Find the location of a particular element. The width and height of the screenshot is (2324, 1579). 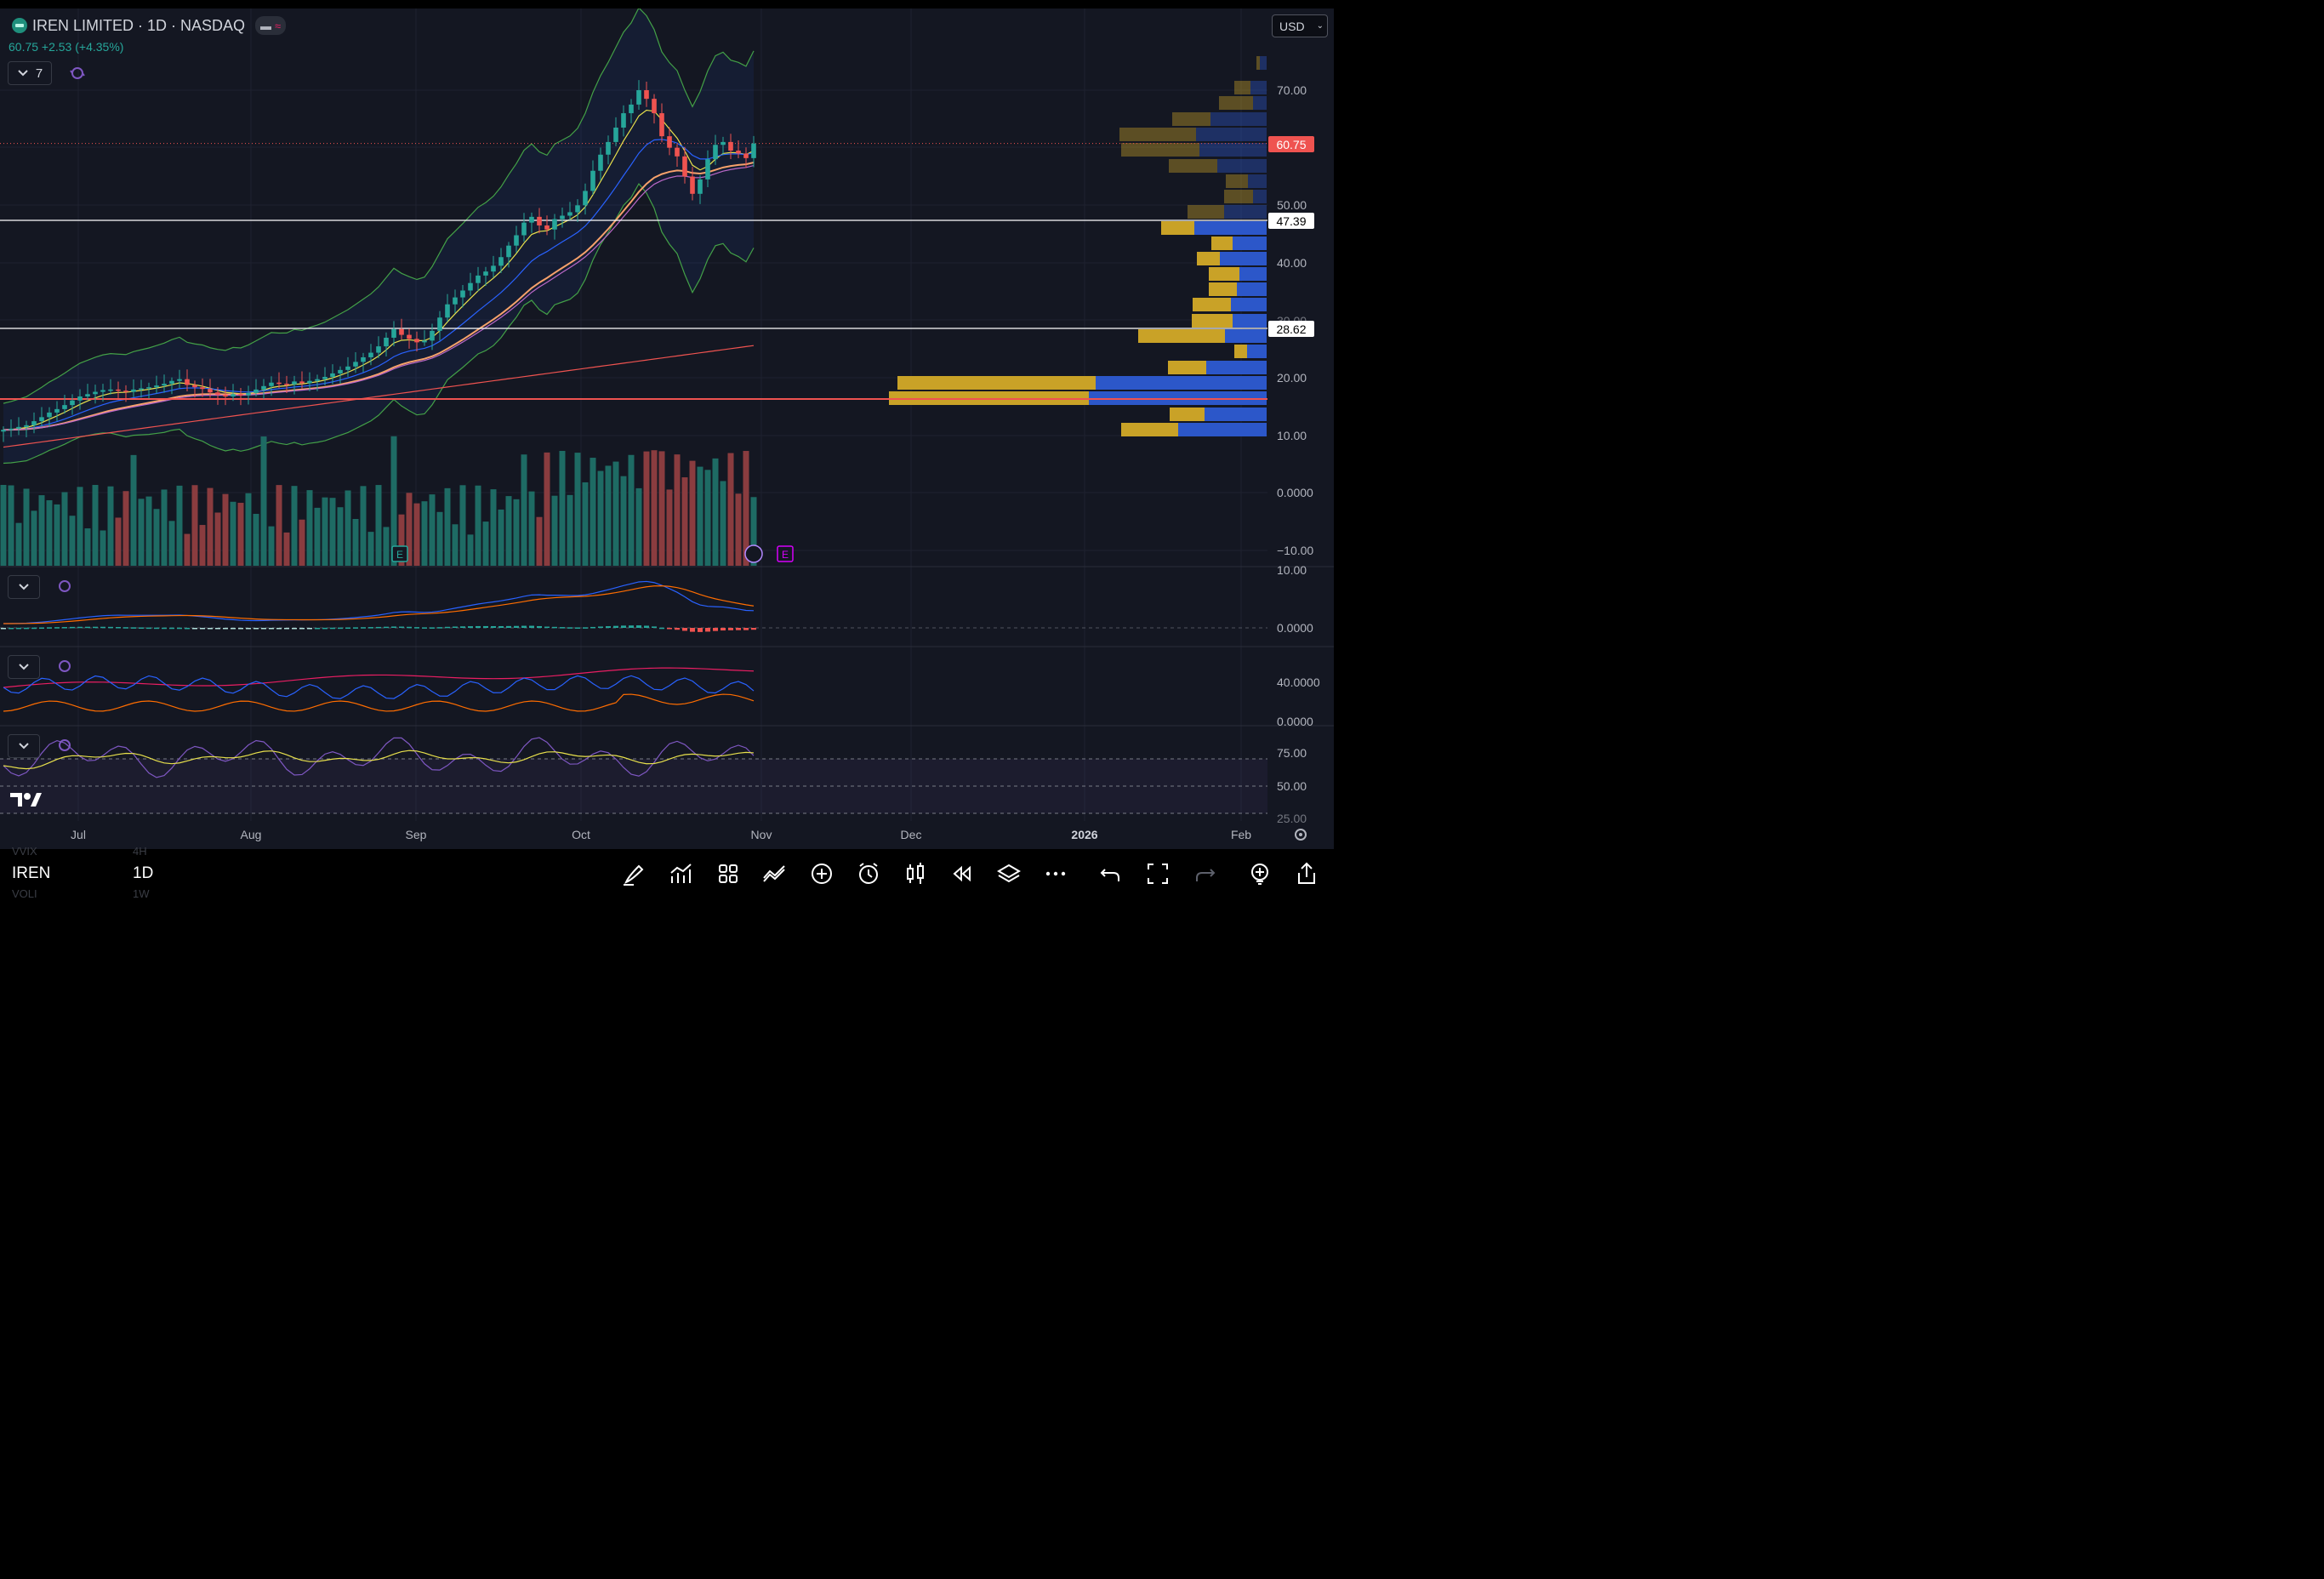

share-icon is located at coordinates (1307, 873).